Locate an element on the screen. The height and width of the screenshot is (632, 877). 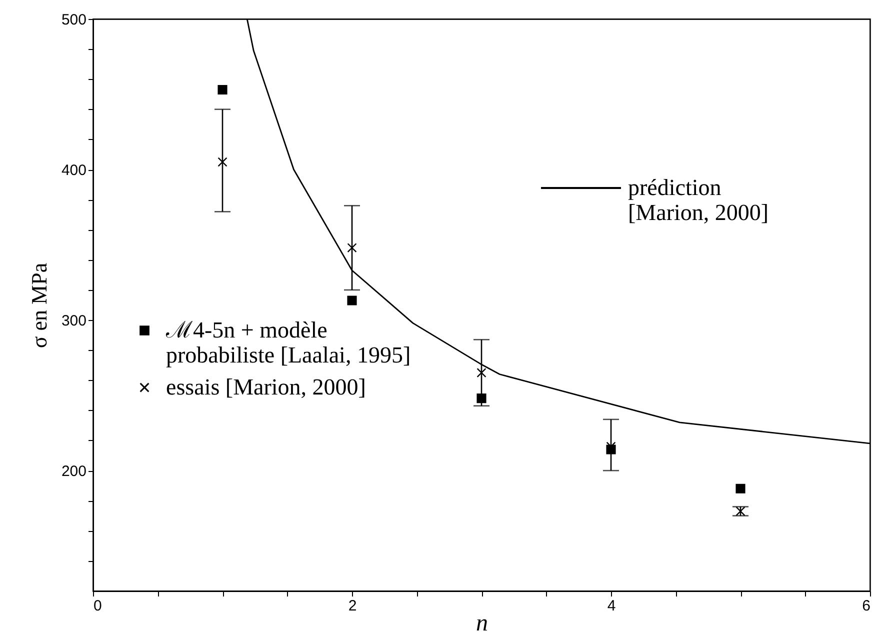
y-tick-label: 400 is located at coordinates (73, 171).